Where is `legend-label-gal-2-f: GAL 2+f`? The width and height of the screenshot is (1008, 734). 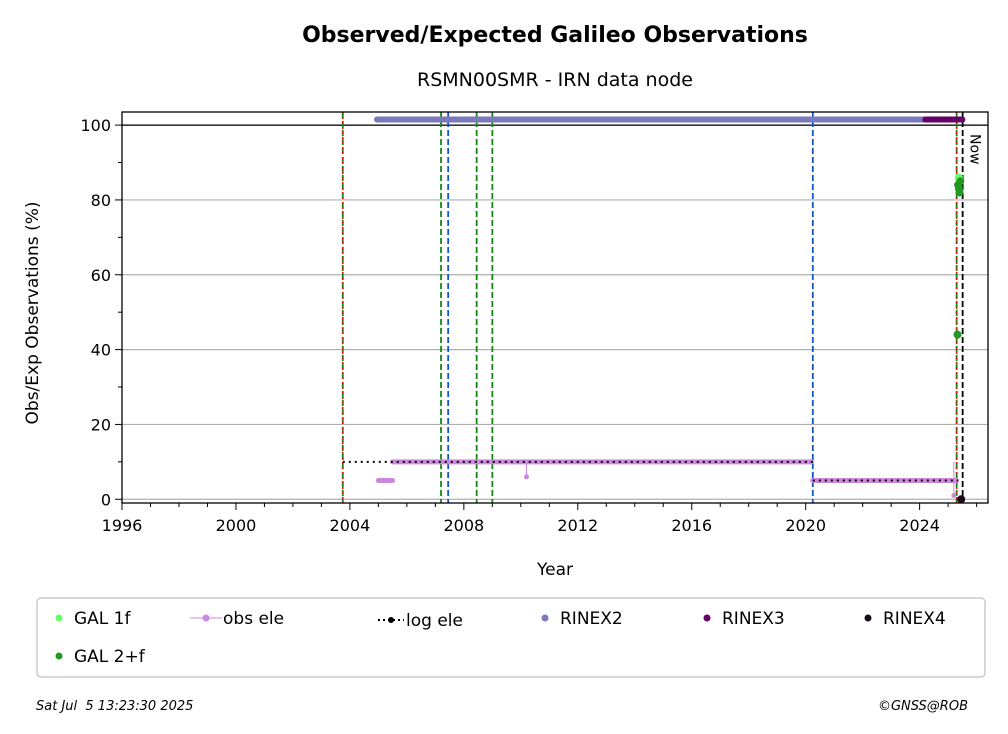 legend-label-gal-2-f: GAL 2+f is located at coordinates (110, 657).